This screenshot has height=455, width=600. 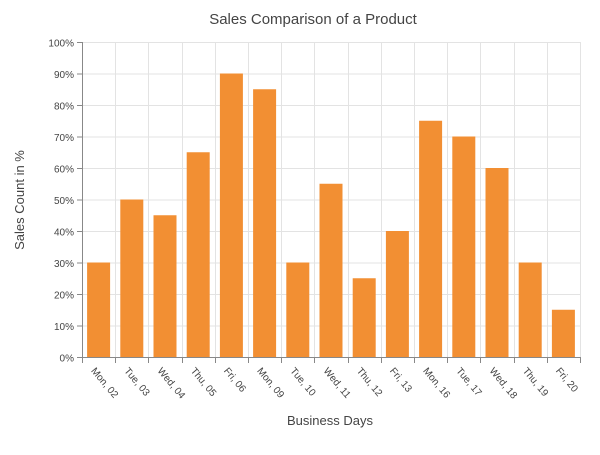 I want to click on y-axis-label: Sales Count in %, so click(x=19, y=200).